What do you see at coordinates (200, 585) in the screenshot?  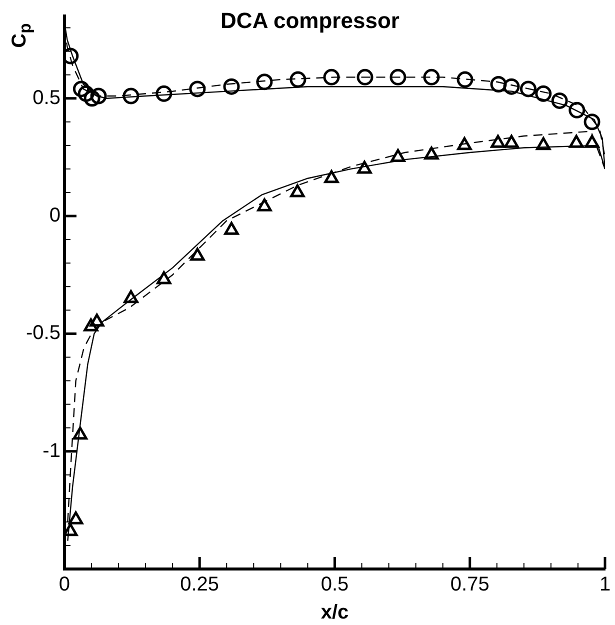 I see `x-tick-label: 0.25` at bounding box center [200, 585].